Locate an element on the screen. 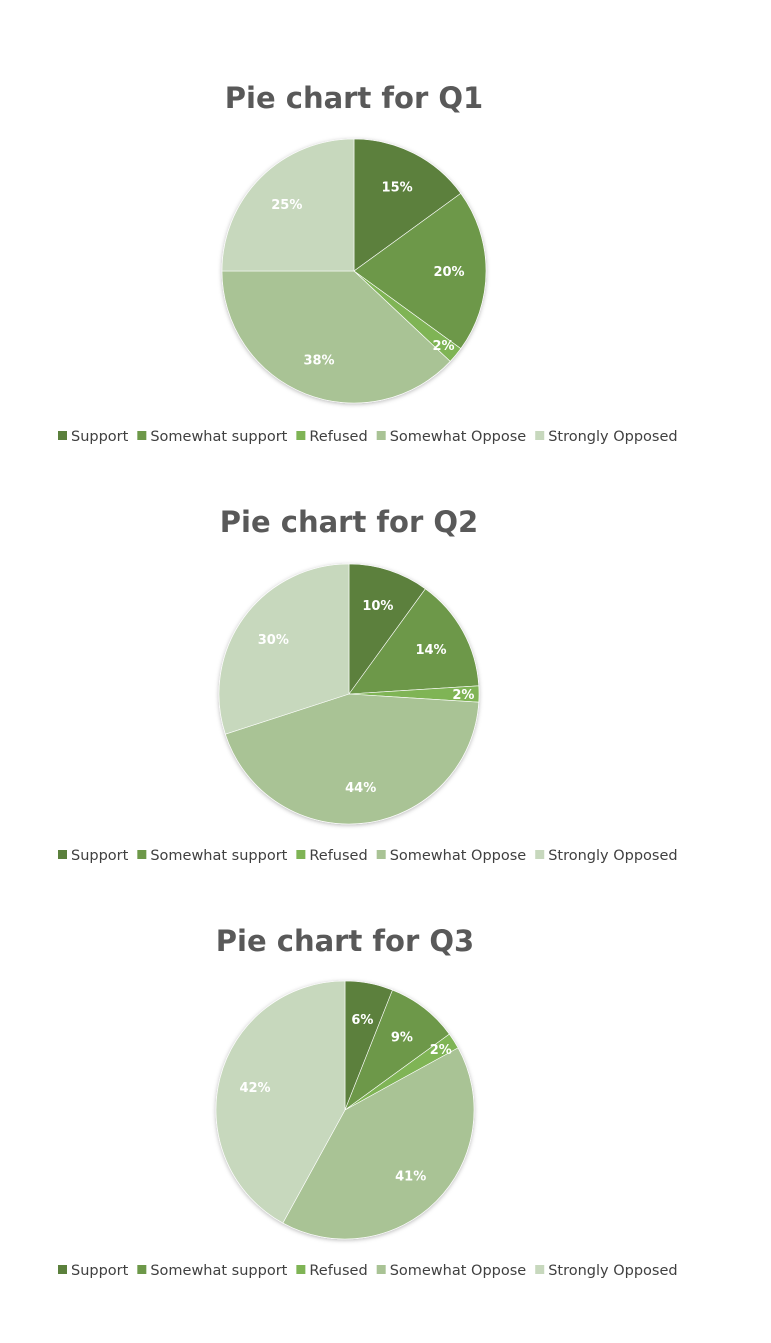 The height and width of the screenshot is (1343, 771). chart-title: Pie chart for Q1 is located at coordinates (354, 98).